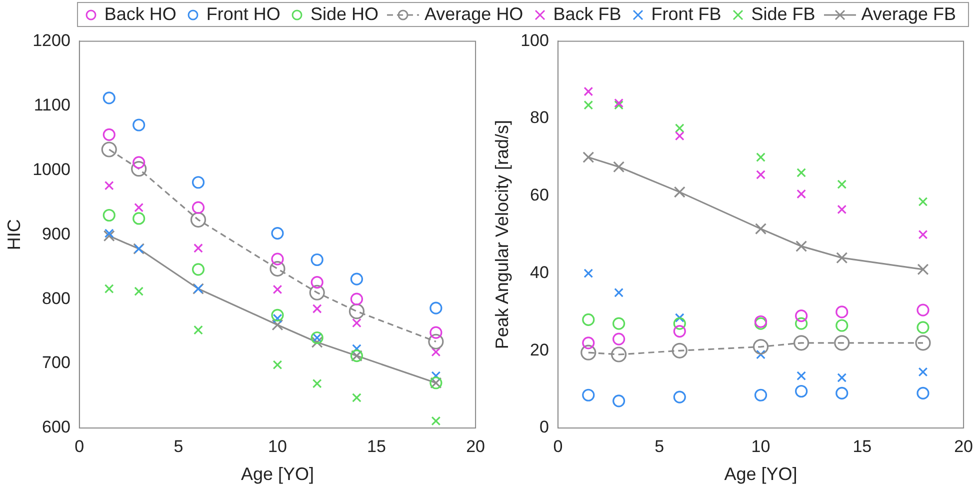 This screenshot has height=492, width=977. Describe the element at coordinates (474, 14) in the screenshot. I see `legend-label: Average HO` at that location.